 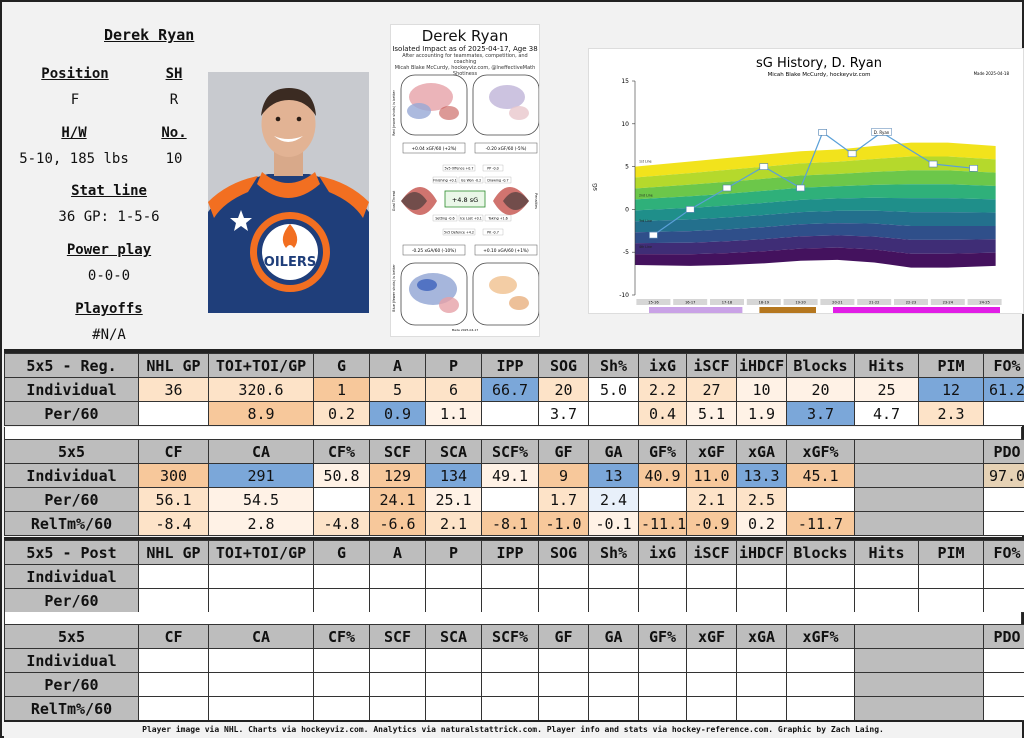 What do you see at coordinates (711, 389) in the screenshot?
I see `reg-individual-cell: 27` at bounding box center [711, 389].